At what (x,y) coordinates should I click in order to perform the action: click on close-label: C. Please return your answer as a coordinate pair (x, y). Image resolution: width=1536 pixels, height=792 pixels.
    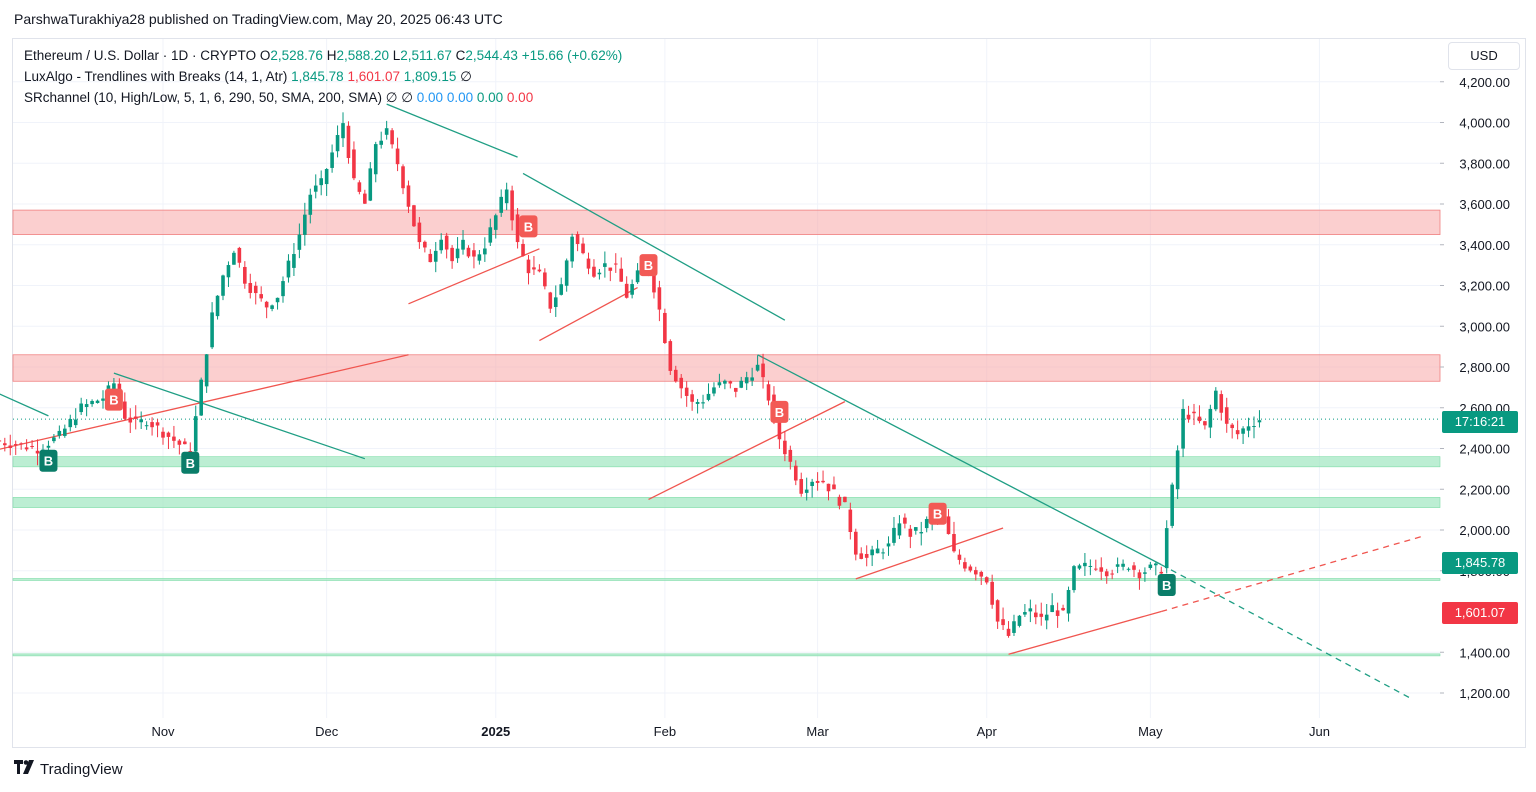
    Looking at the image, I should click on (460, 55).